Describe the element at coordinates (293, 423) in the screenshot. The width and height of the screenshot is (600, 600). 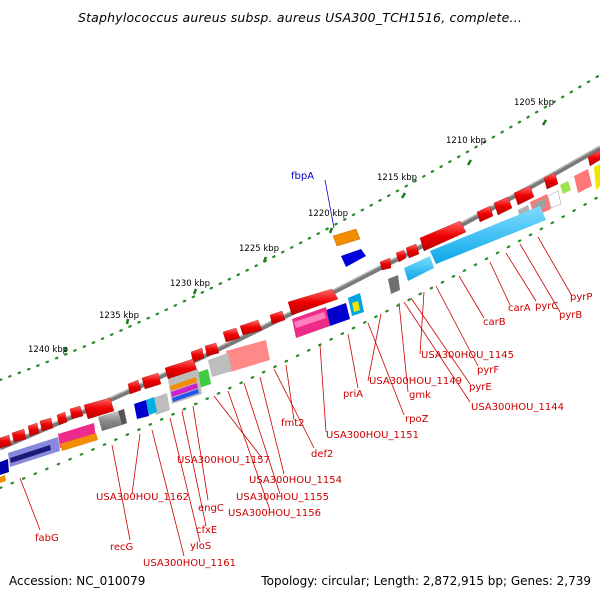
I see `gene-label: fmt2` at that location.